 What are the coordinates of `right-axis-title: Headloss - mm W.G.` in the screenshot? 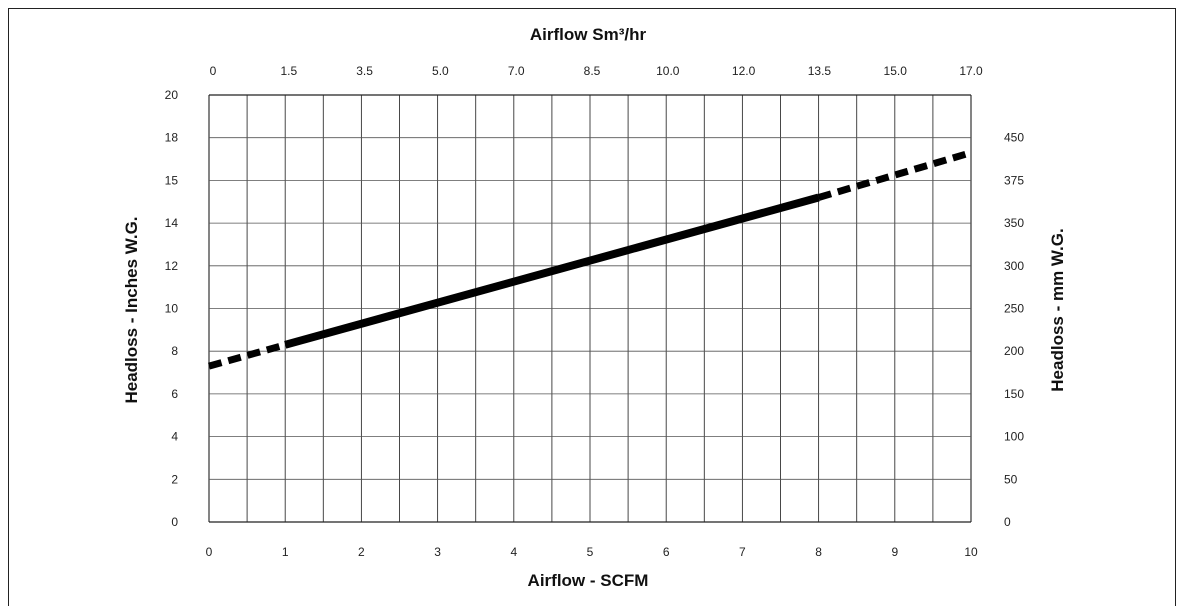 It's located at (1057, 309).